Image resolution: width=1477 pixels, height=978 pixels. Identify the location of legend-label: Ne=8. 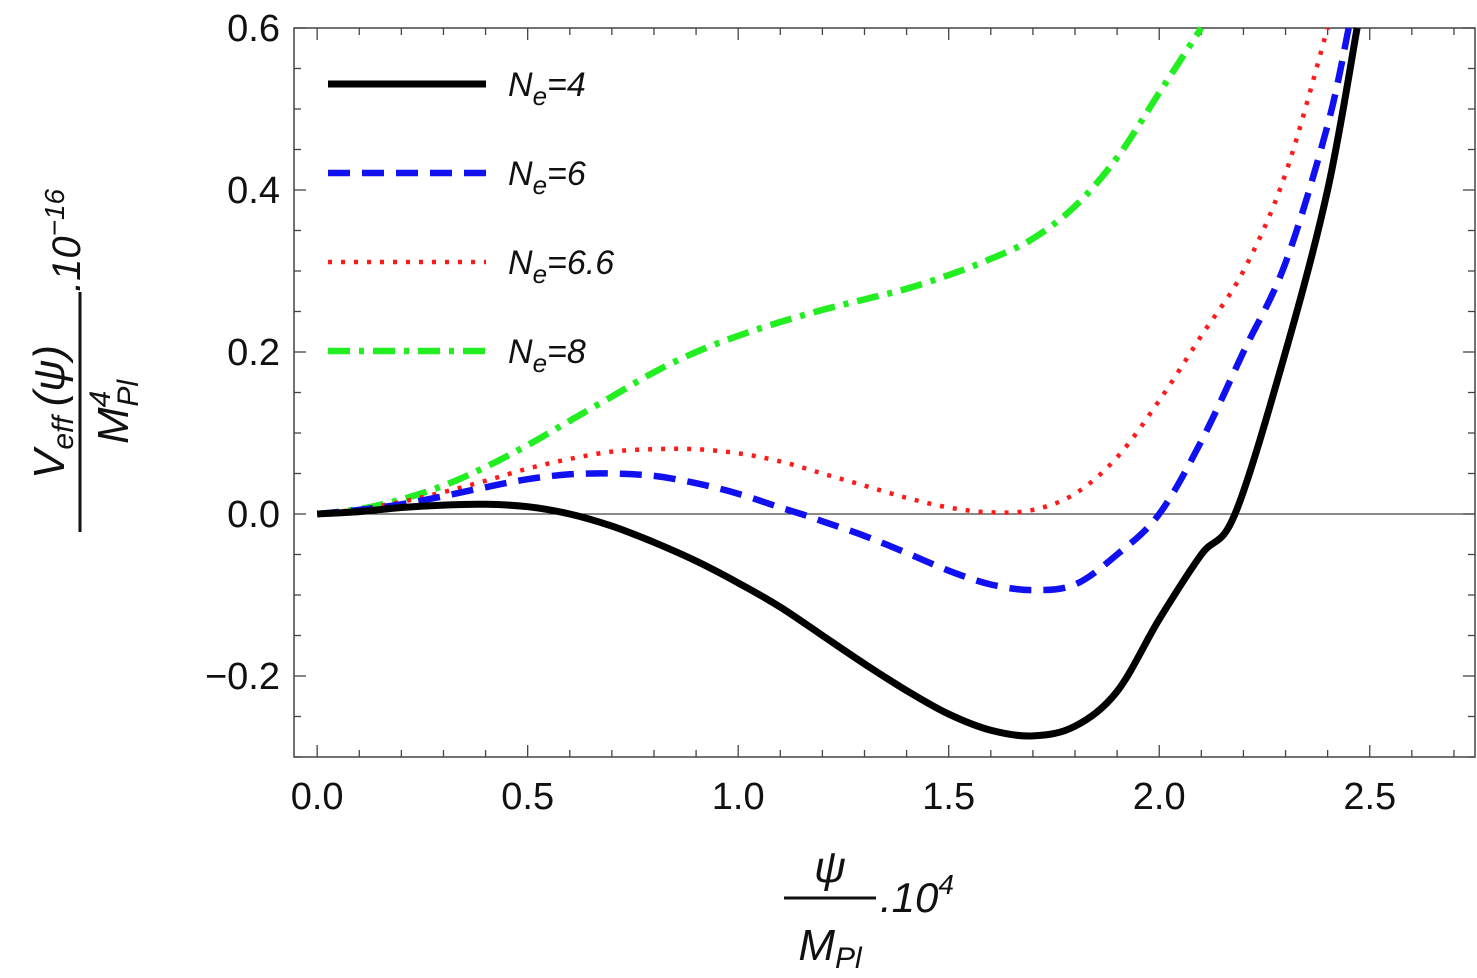
(547, 355).